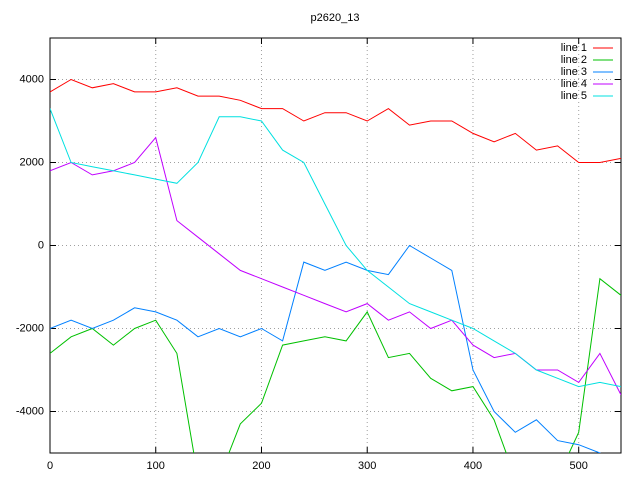 The width and height of the screenshot is (640, 480). I want to click on y-tick-label: 0, so click(41, 245).